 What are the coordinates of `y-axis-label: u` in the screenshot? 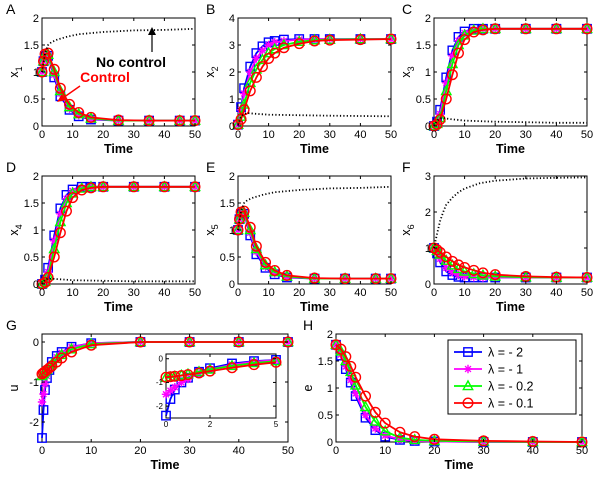 It's located at (14, 387).